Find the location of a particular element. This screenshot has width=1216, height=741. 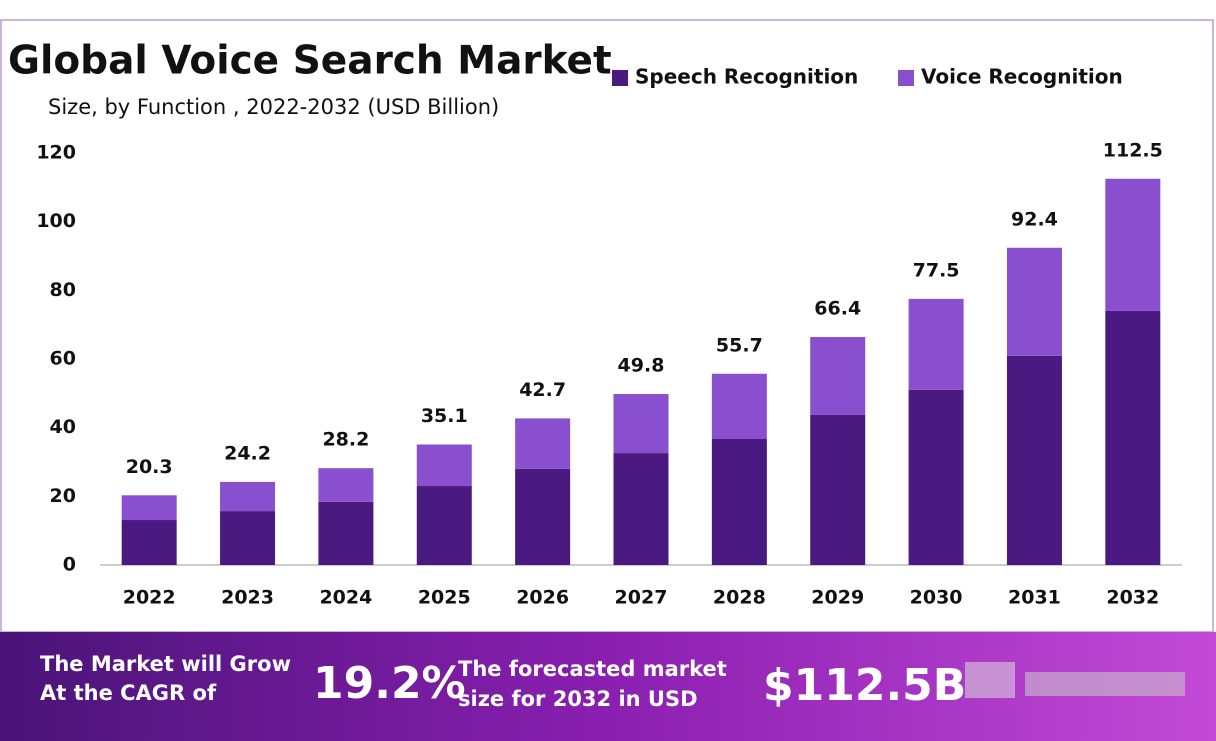

y-tick-label: 60 is located at coordinates (63, 359).